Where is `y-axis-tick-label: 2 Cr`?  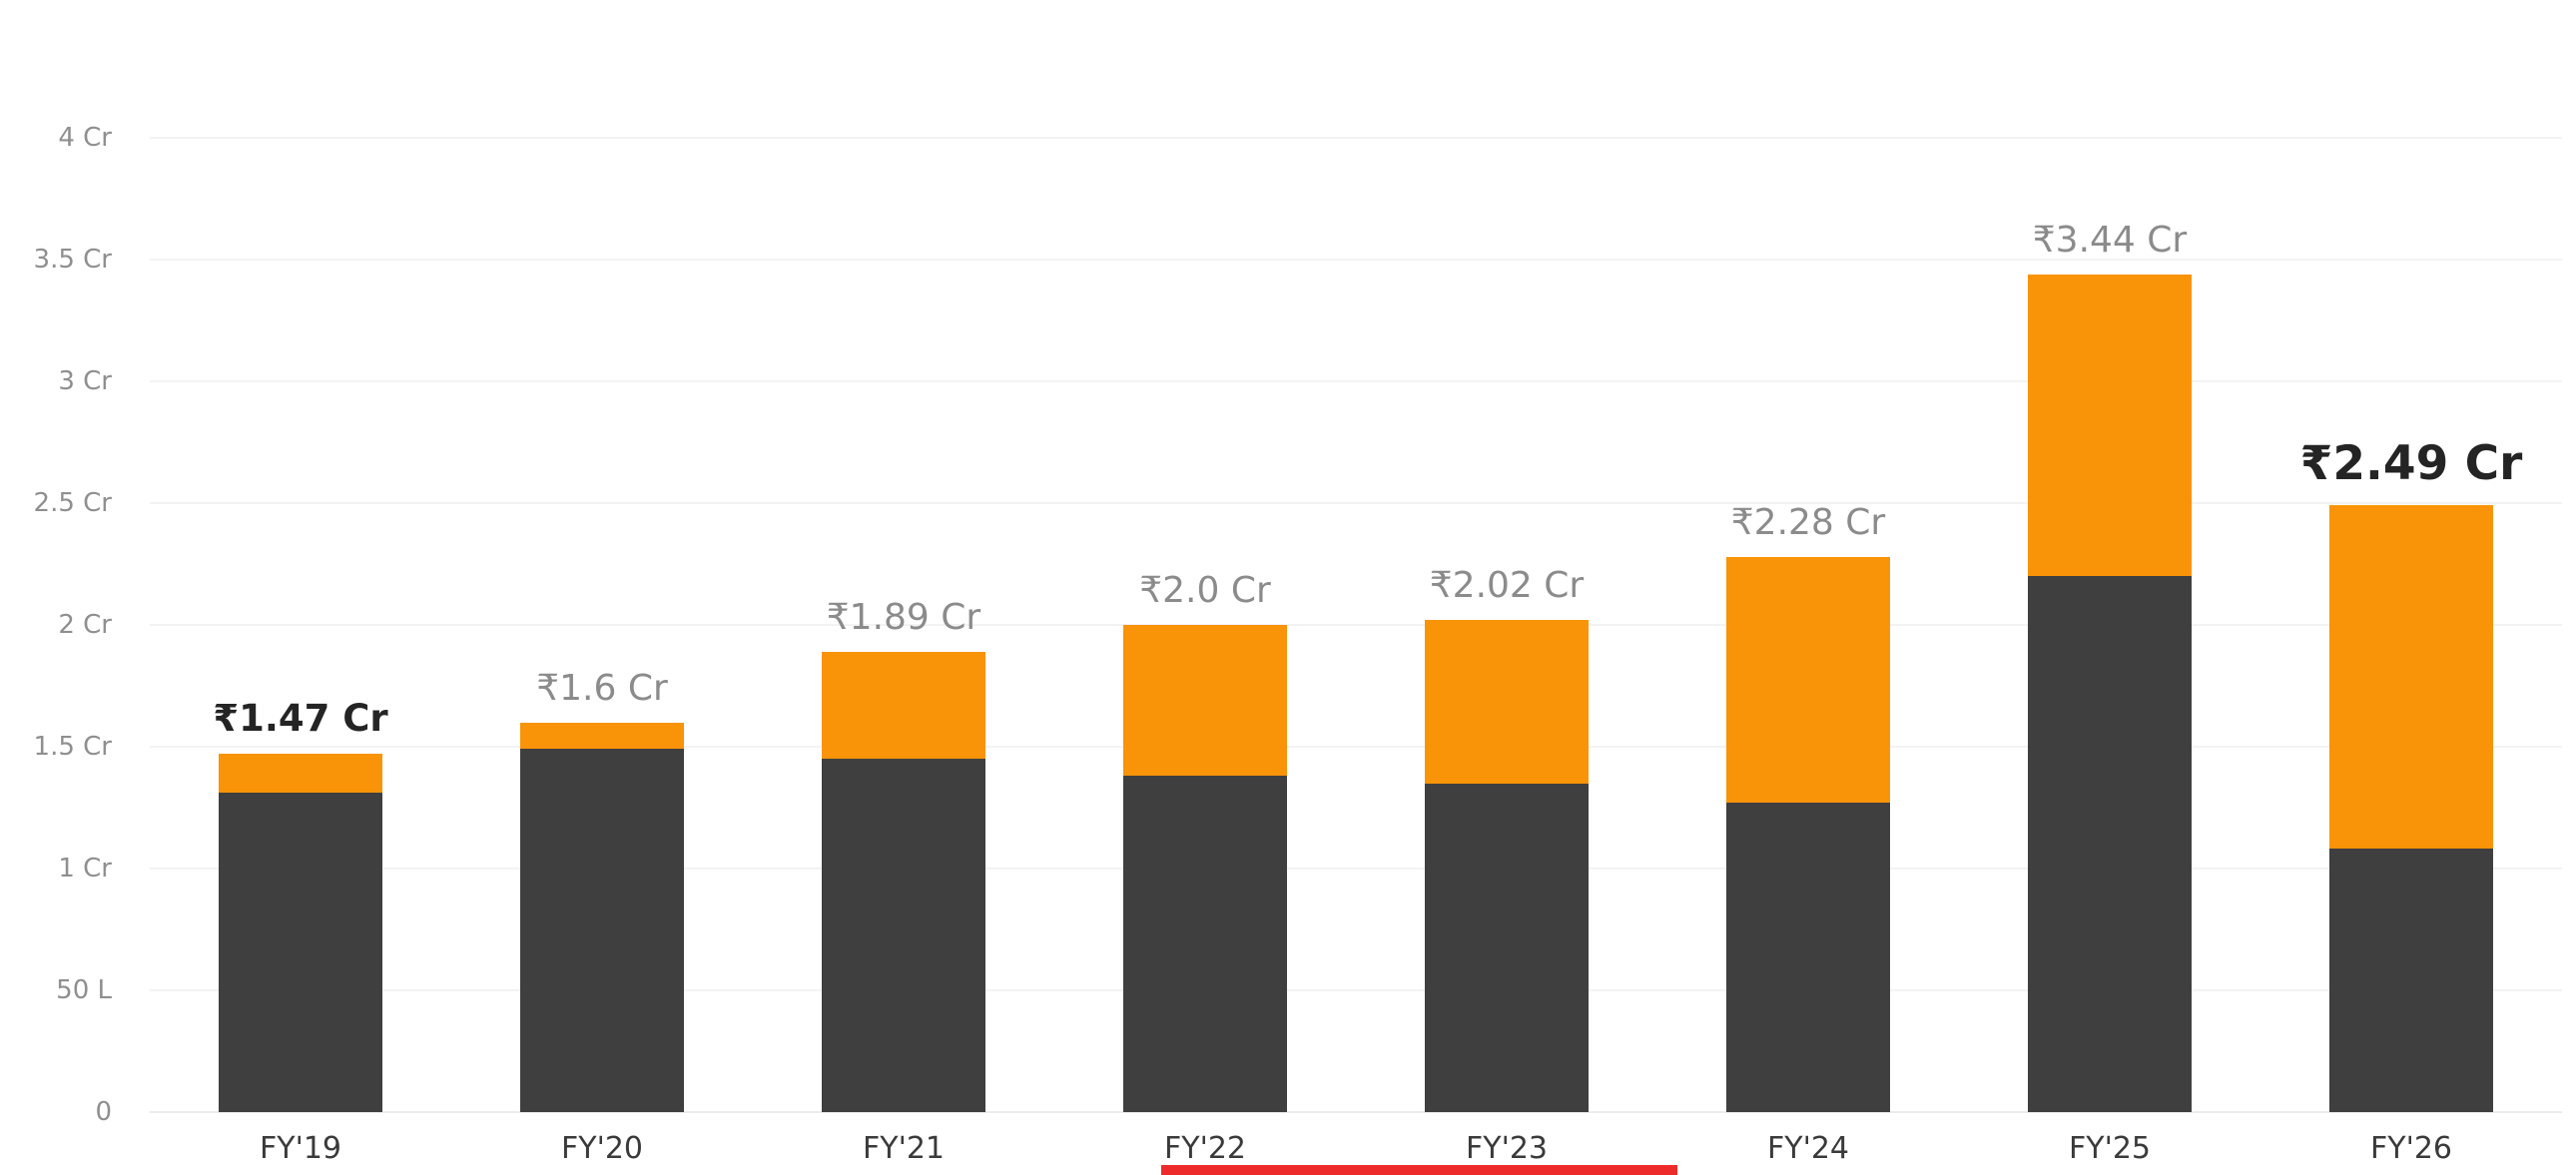 y-axis-tick-label: 2 Cr is located at coordinates (85, 625).